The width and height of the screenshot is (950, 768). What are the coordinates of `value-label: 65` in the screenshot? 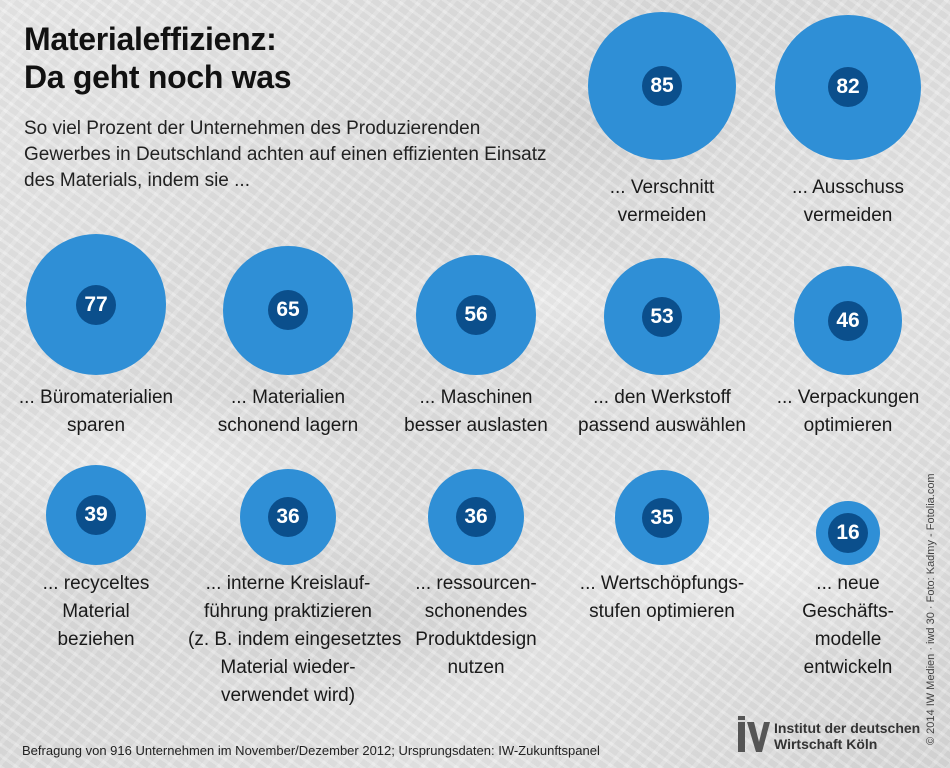 It's located at (288, 310).